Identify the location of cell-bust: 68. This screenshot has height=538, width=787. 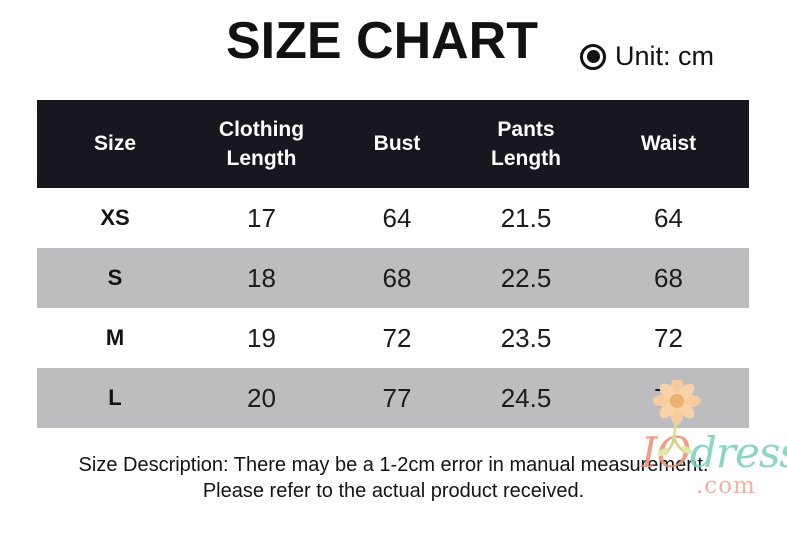
(397, 277).